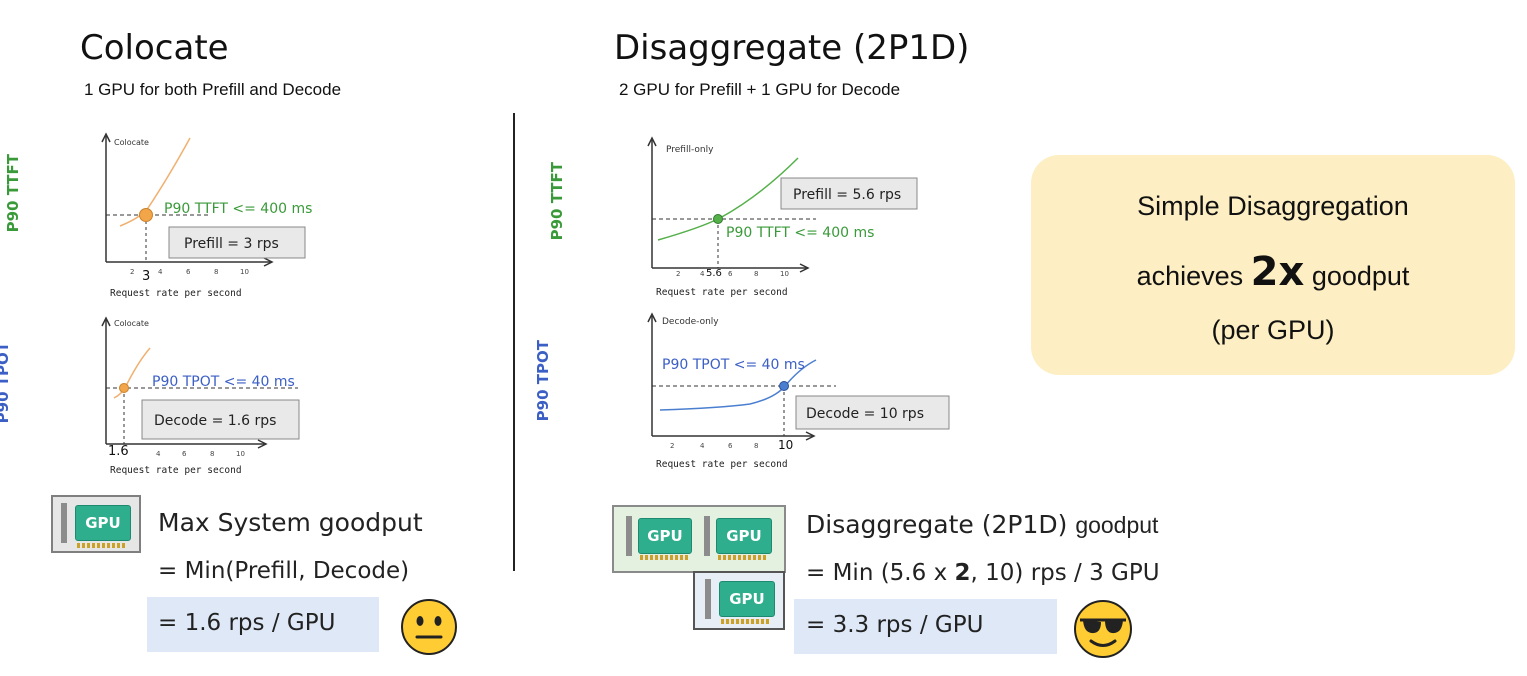  I want to click on formula-part-a: = Min (5.6 x, so click(880, 573).